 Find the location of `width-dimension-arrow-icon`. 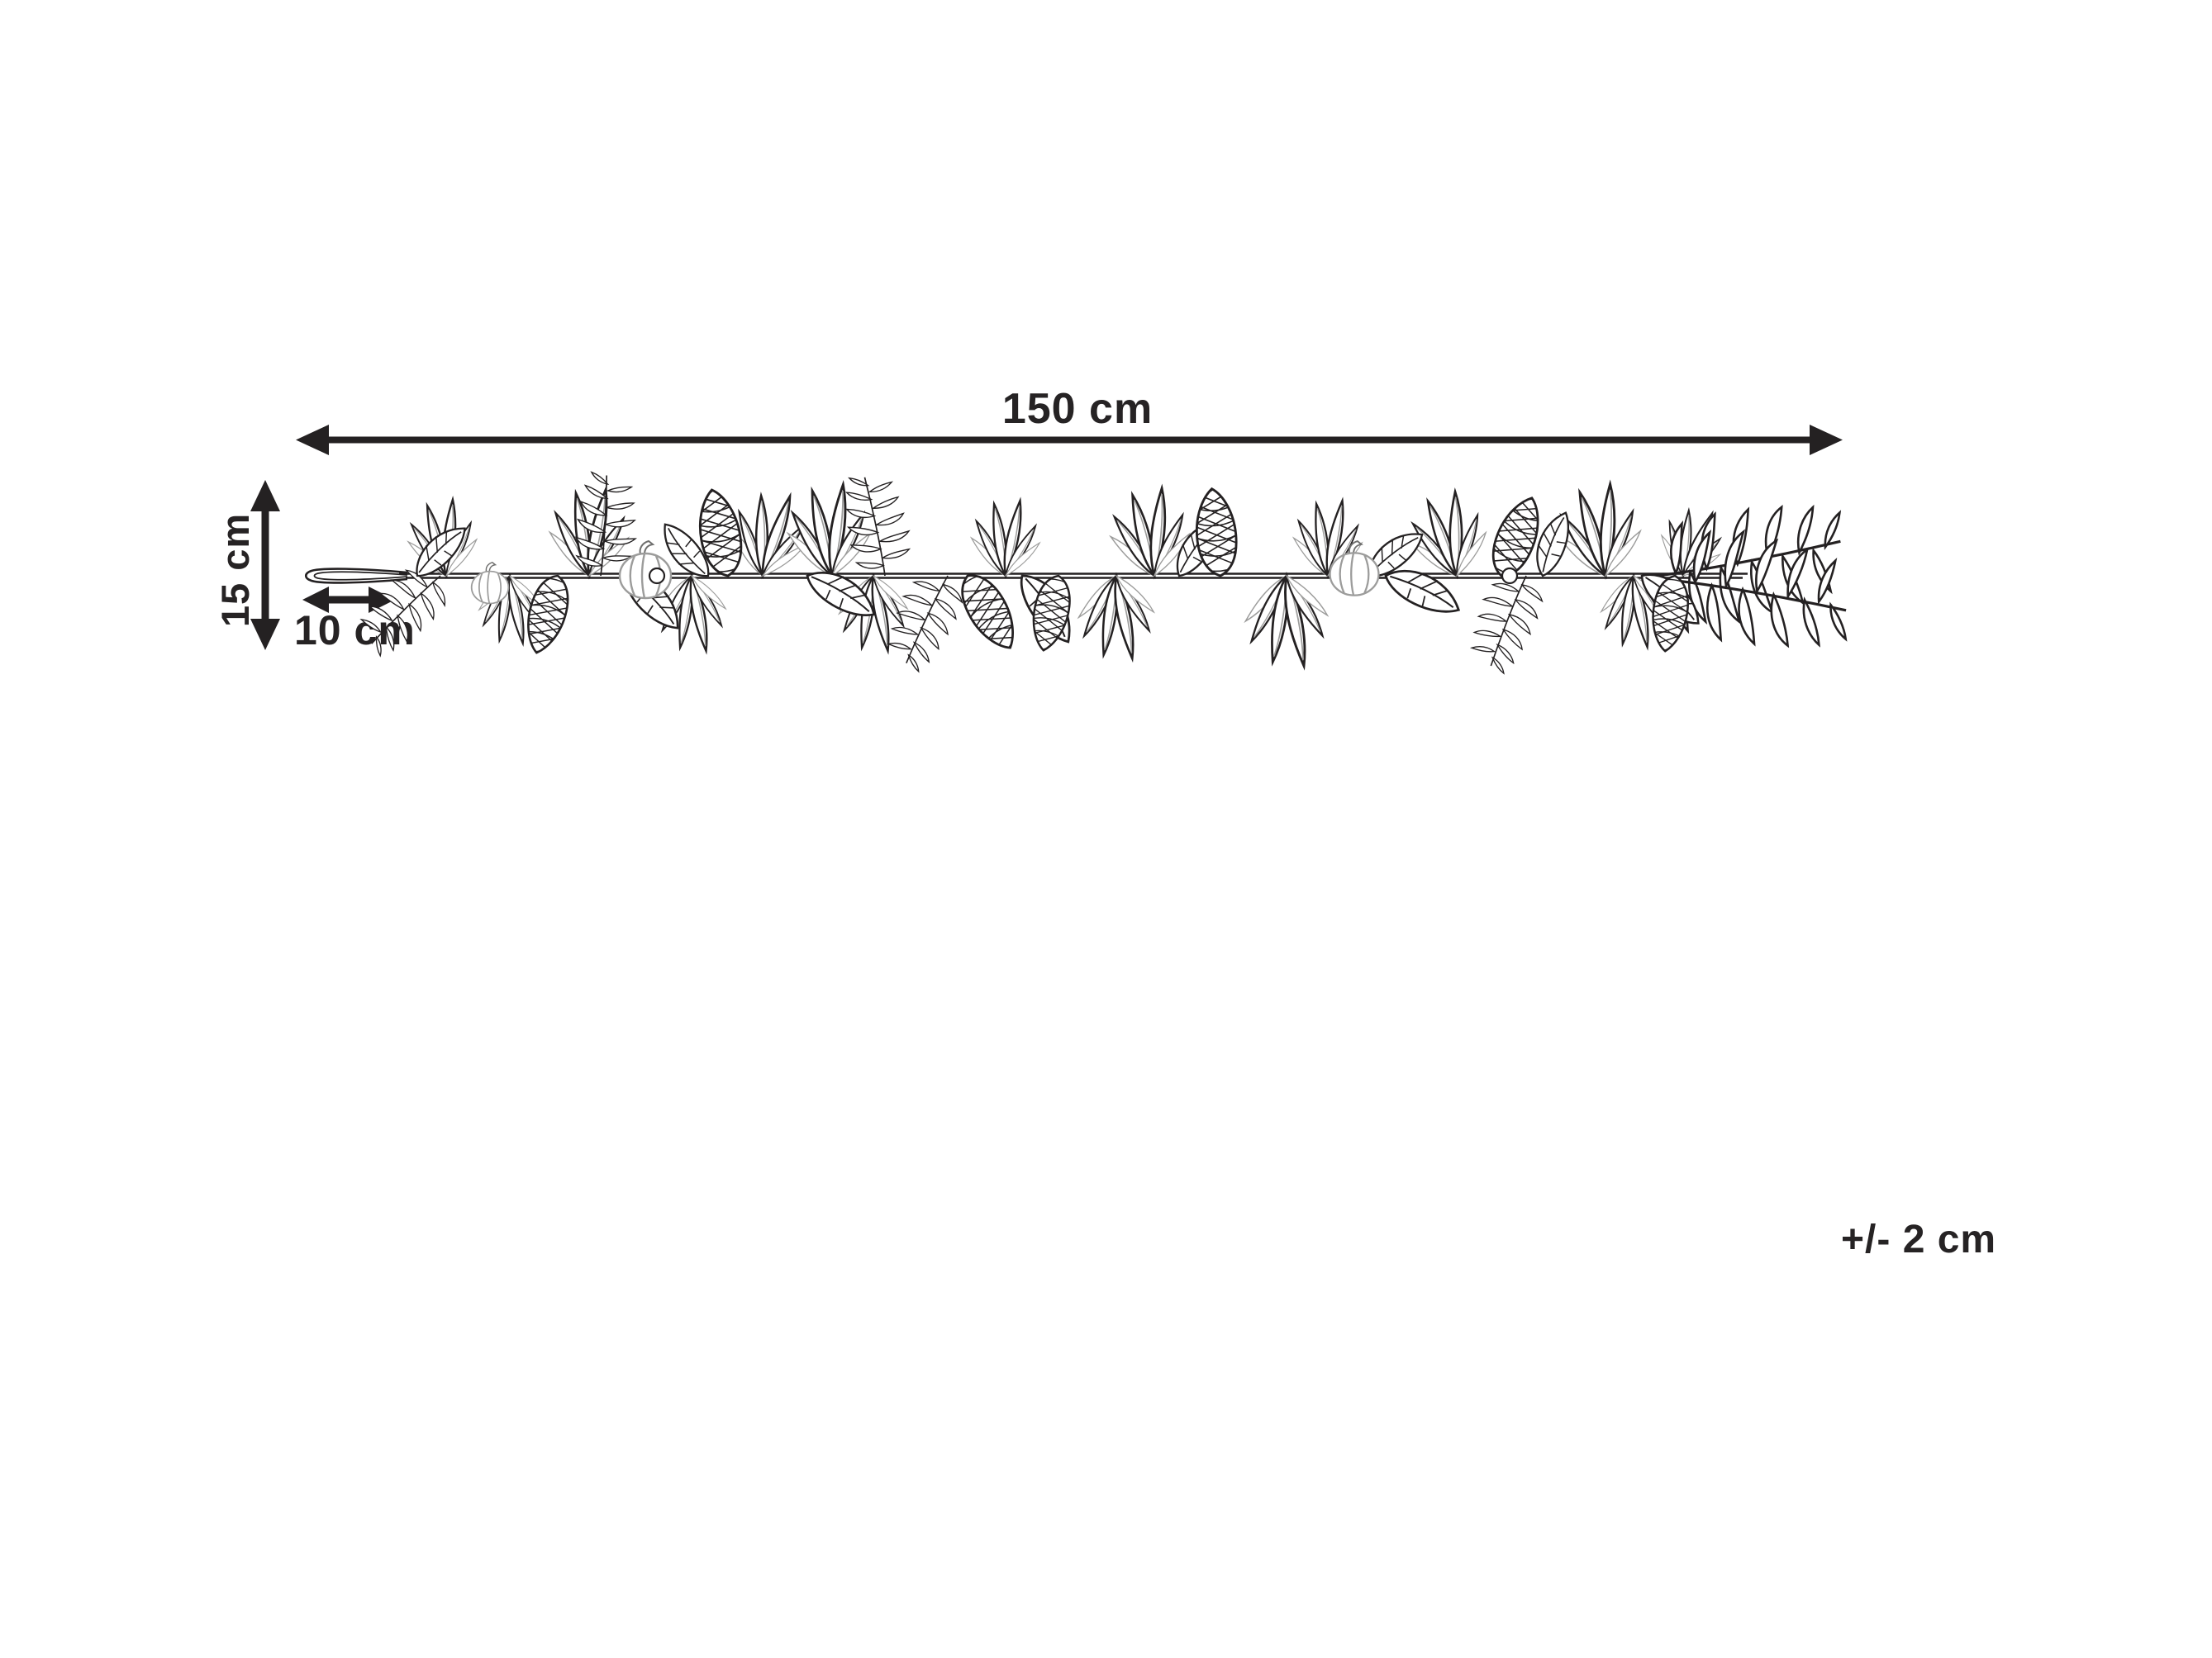

width-dimension-arrow-icon is located at coordinates (1069, 440).